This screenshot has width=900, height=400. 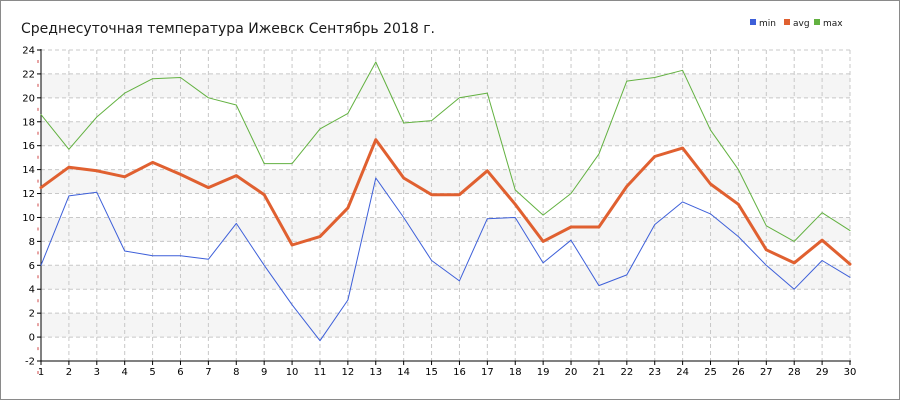 What do you see at coordinates (30, 362) in the screenshot?
I see `y-tick-label: -2` at bounding box center [30, 362].